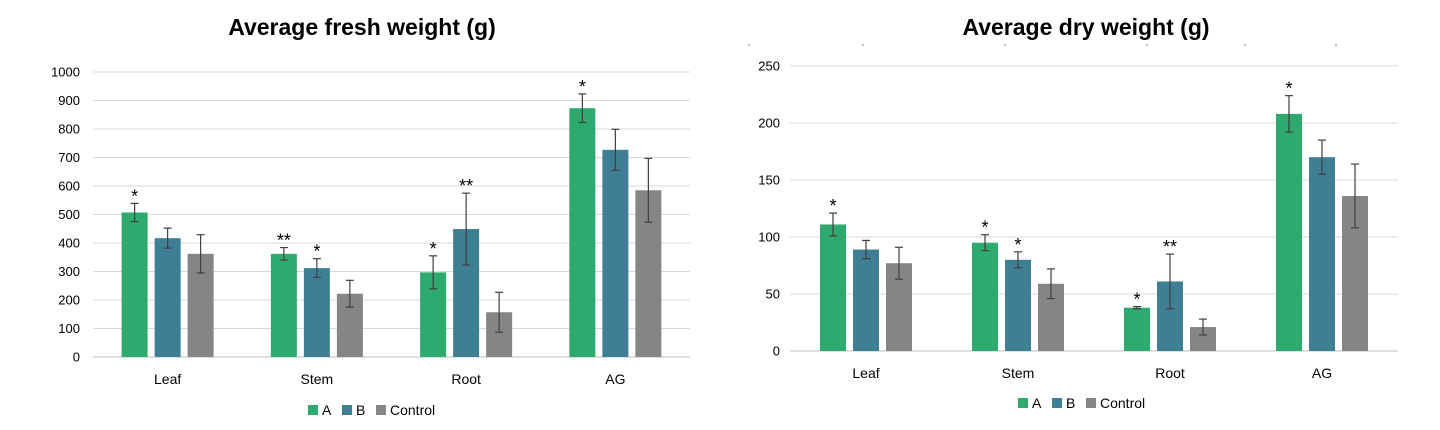 This screenshot has width=1440, height=430. Describe the element at coordinates (69, 157) in the screenshot. I see `y-tick-label: 700` at that location.